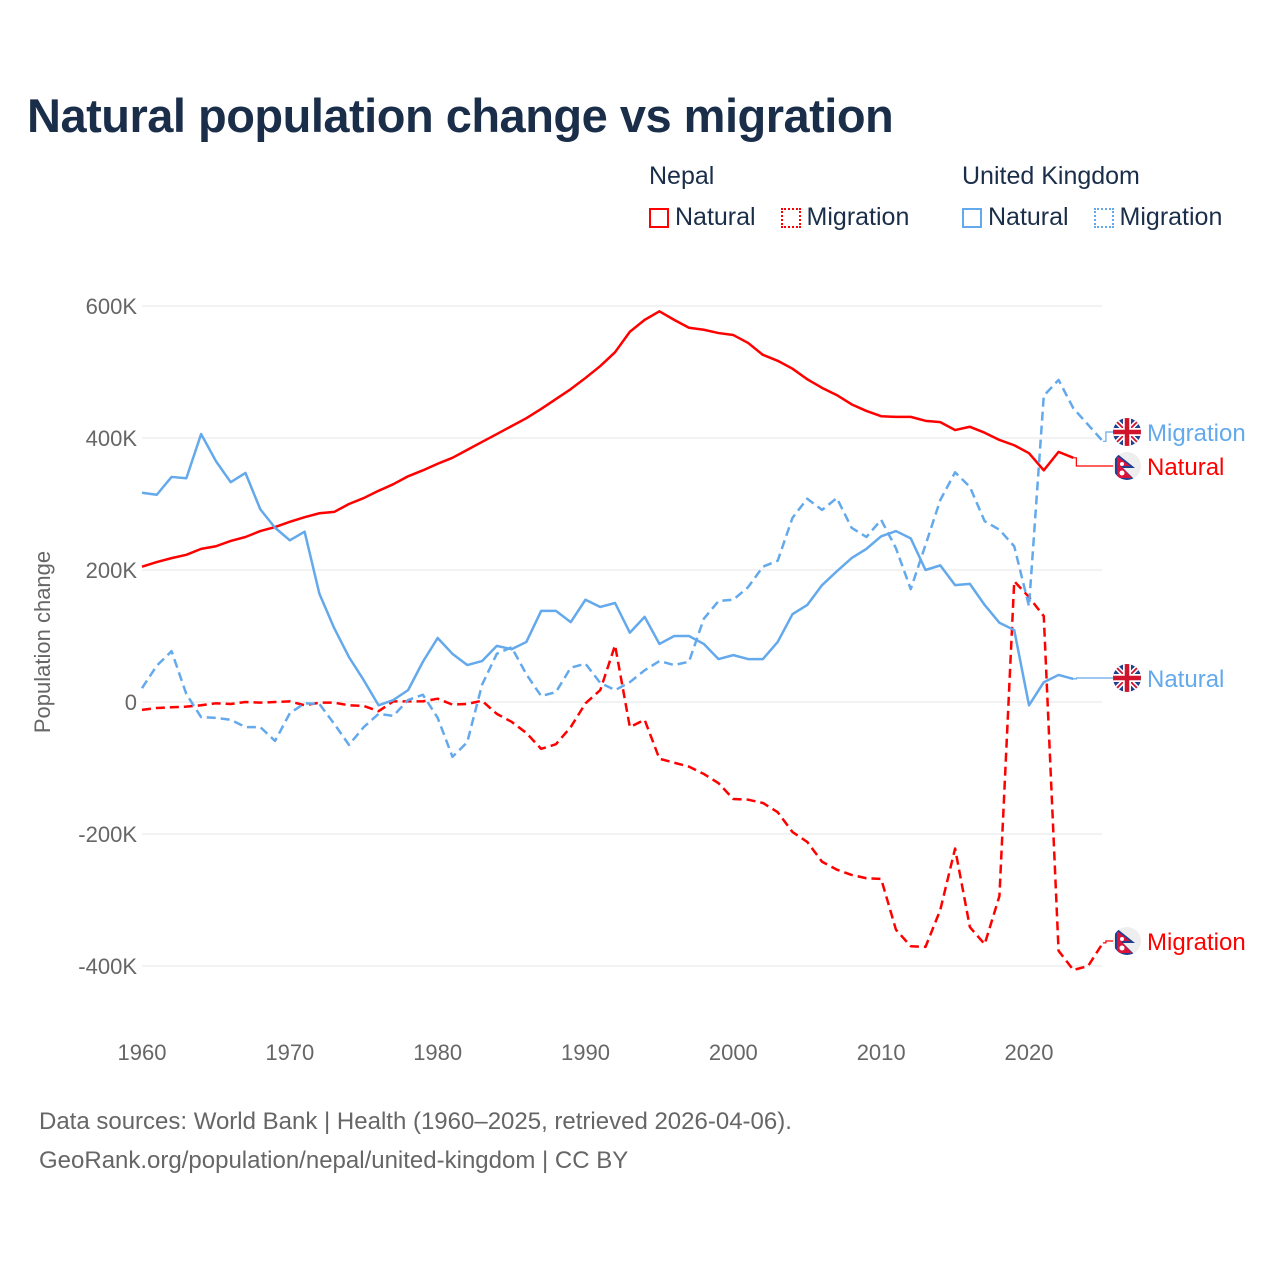  Describe the element at coordinates (112, 570) in the screenshot. I see `y-tick-label: 200K` at that location.